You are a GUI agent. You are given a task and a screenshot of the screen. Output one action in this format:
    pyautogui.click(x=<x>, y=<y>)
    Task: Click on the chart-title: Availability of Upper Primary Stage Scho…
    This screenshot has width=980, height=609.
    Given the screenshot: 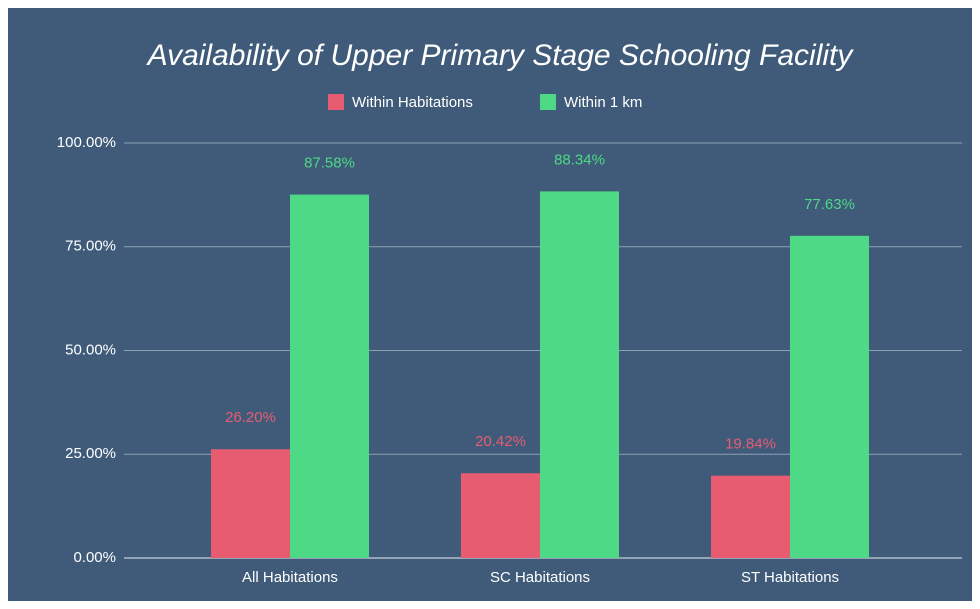 What is the action you would take?
    pyautogui.click(x=500, y=55)
    